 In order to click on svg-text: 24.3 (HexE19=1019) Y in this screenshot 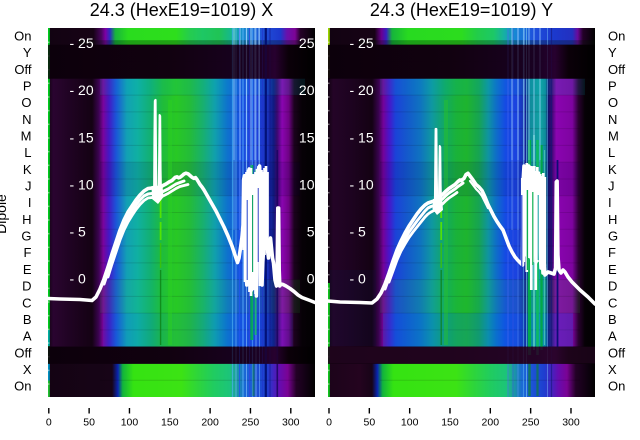, I will do `click(461, 10)`.